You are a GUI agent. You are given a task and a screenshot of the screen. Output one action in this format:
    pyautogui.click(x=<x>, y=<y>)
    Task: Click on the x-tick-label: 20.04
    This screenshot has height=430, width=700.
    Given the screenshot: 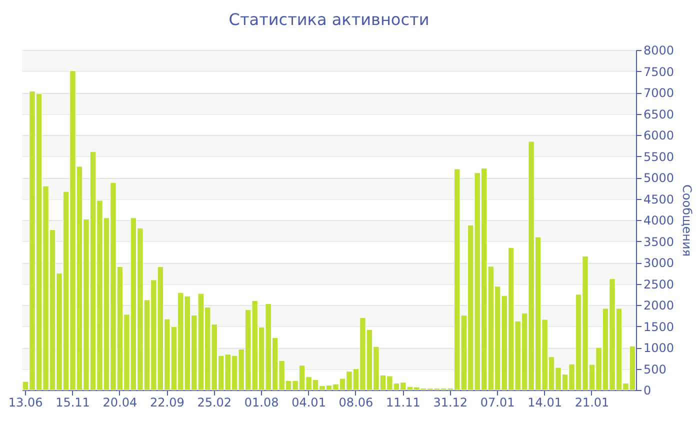 What is the action you would take?
    pyautogui.click(x=120, y=403)
    